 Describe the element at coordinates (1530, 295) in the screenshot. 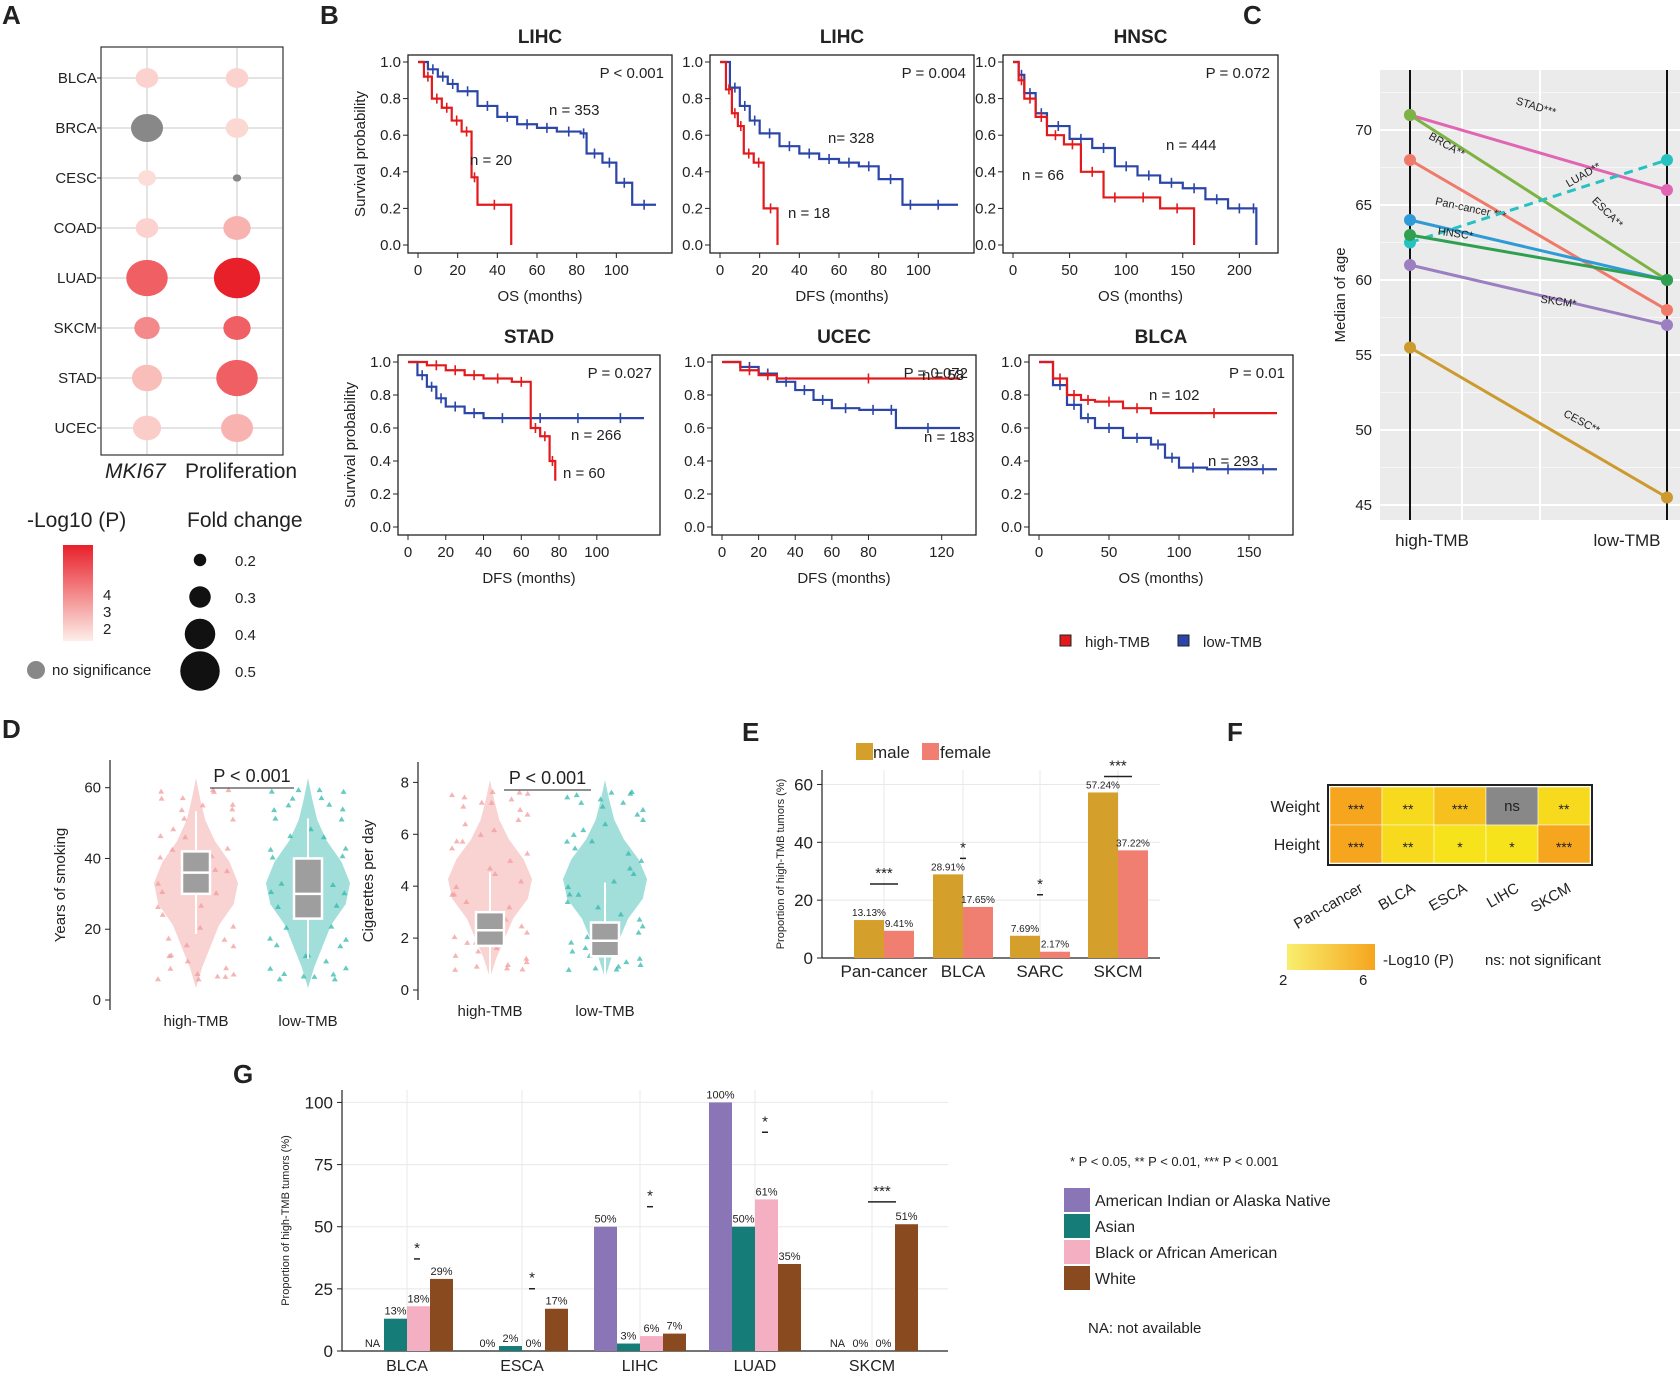

I see `plot-background` at that location.